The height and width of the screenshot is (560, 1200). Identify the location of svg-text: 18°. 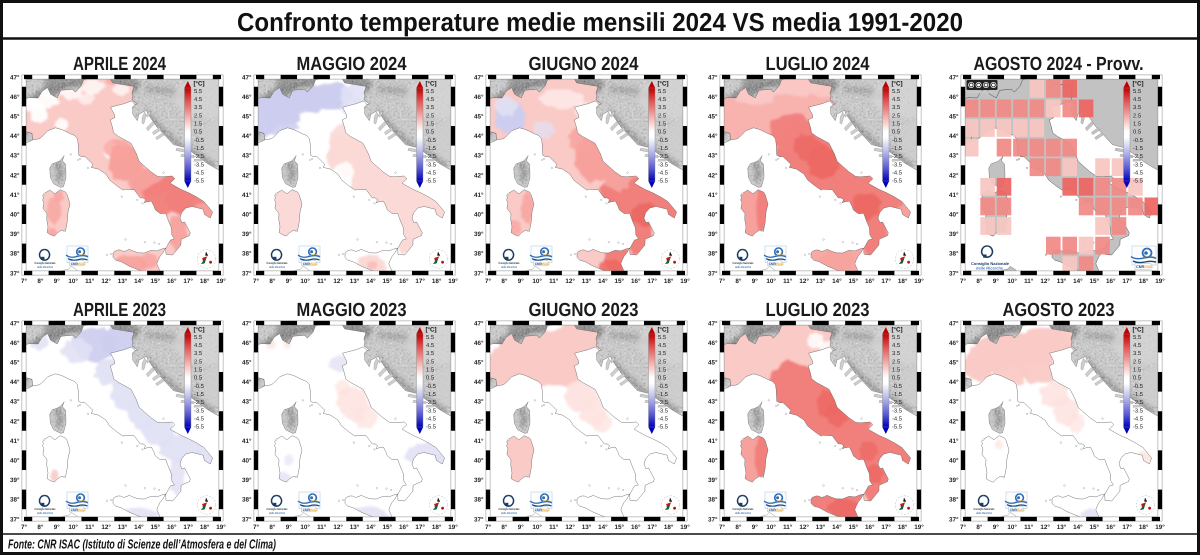
(669, 527).